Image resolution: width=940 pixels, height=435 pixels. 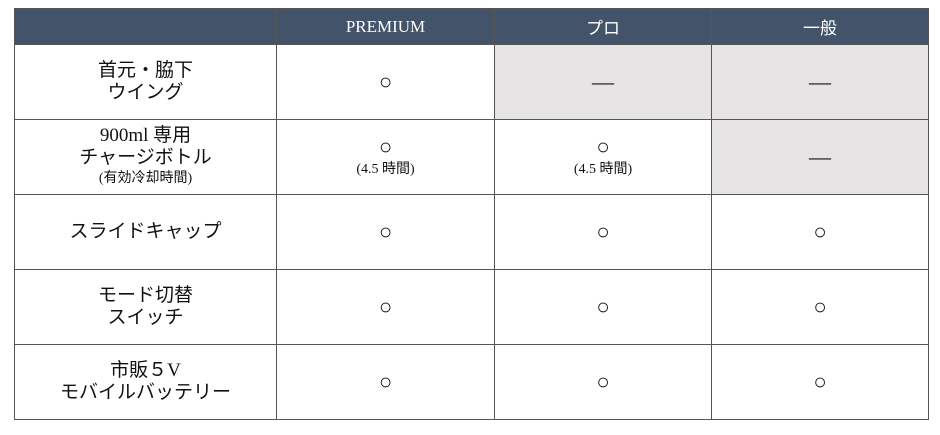 What do you see at coordinates (145, 295) in the screenshot?
I see `feature-label-line: モード切替` at bounding box center [145, 295].